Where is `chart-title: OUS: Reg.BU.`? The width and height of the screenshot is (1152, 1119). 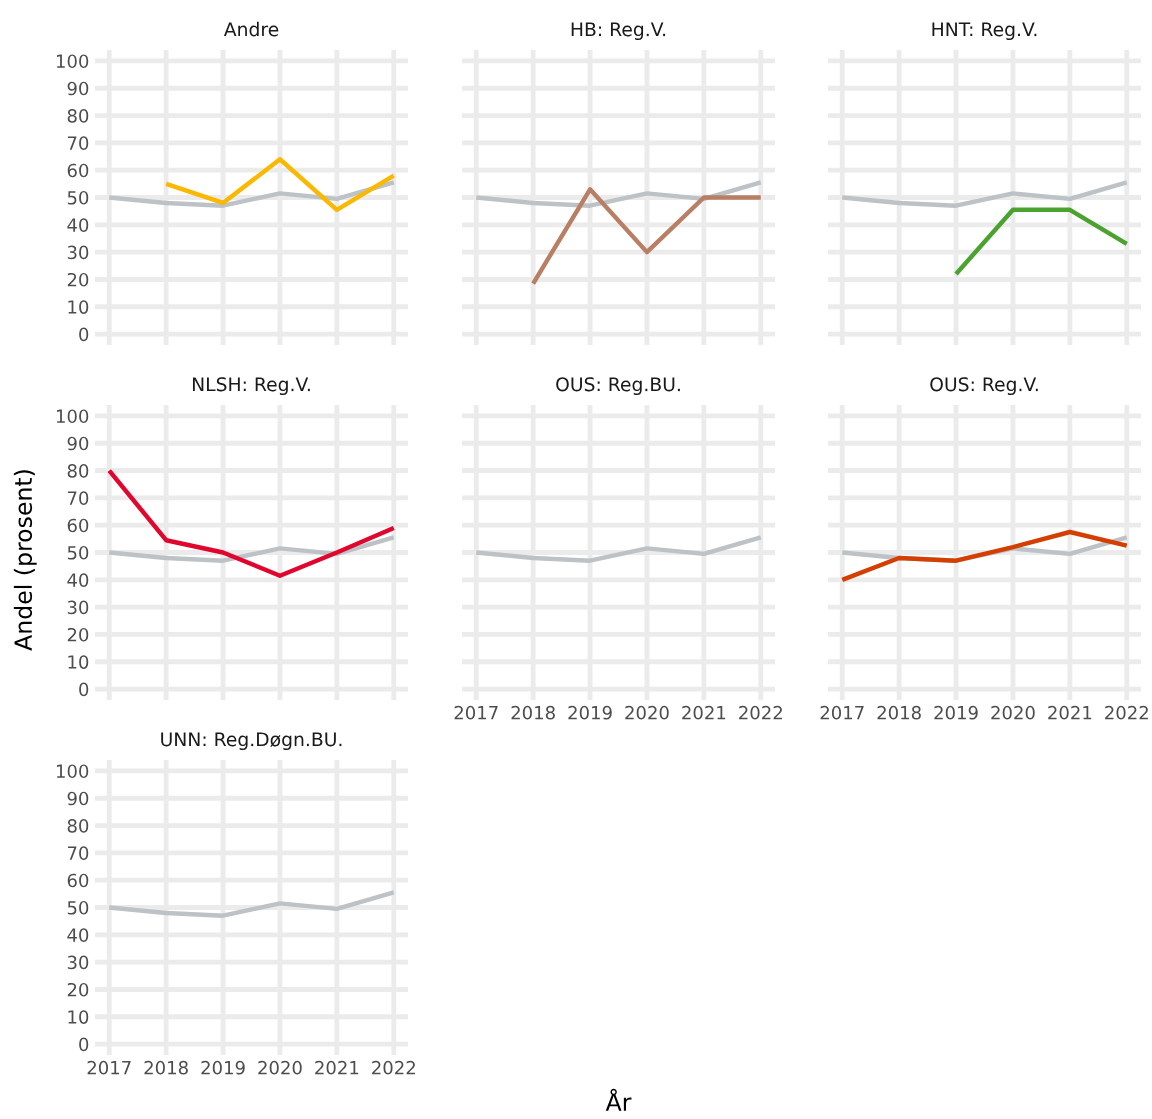
chart-title: OUS: Reg.BU. is located at coordinates (618, 386).